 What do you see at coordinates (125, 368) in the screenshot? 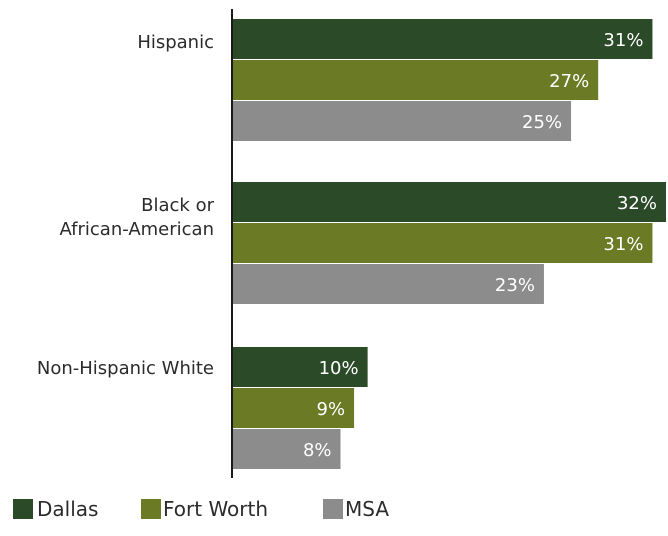
I see `category-label-2-line-0: Non-Hispanic White` at bounding box center [125, 368].